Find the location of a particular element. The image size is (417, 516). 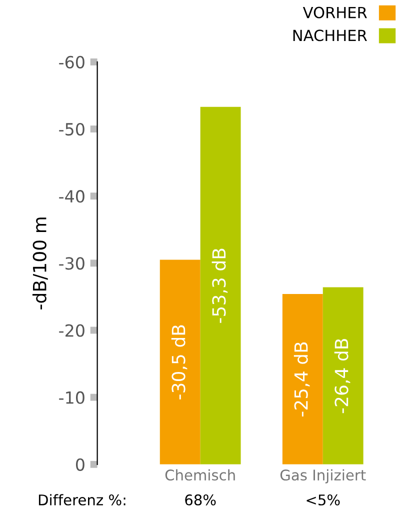

x-tick-label: Chemisch is located at coordinates (200, 475).